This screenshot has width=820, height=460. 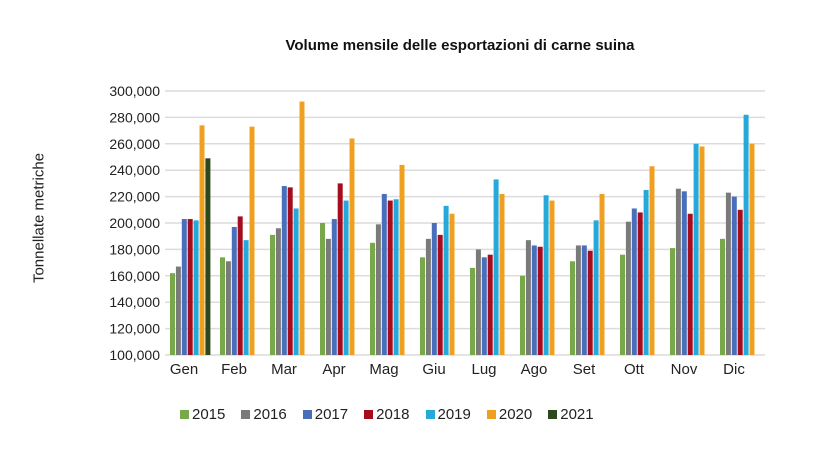 I want to click on bar-2017-Dic, so click(x=734, y=275).